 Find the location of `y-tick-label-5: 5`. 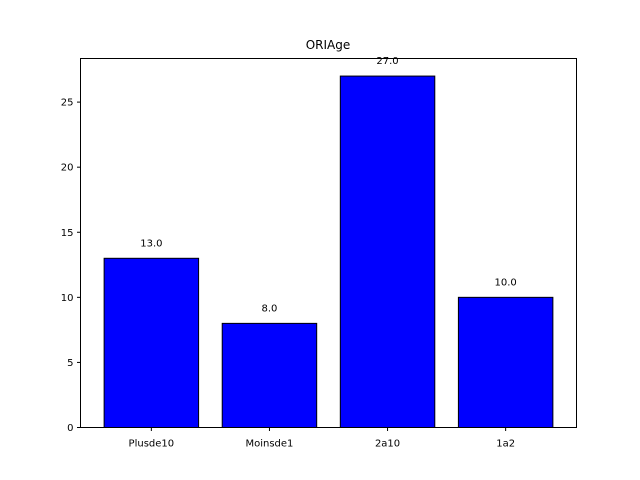

y-tick-label-5: 5 is located at coordinates (70, 363).